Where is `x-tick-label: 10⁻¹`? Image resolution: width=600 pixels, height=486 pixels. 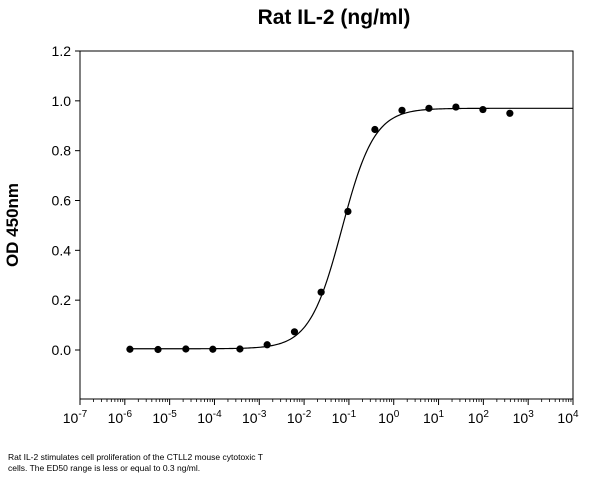
x-tick-label: 10⁻¹ is located at coordinates (344, 417).